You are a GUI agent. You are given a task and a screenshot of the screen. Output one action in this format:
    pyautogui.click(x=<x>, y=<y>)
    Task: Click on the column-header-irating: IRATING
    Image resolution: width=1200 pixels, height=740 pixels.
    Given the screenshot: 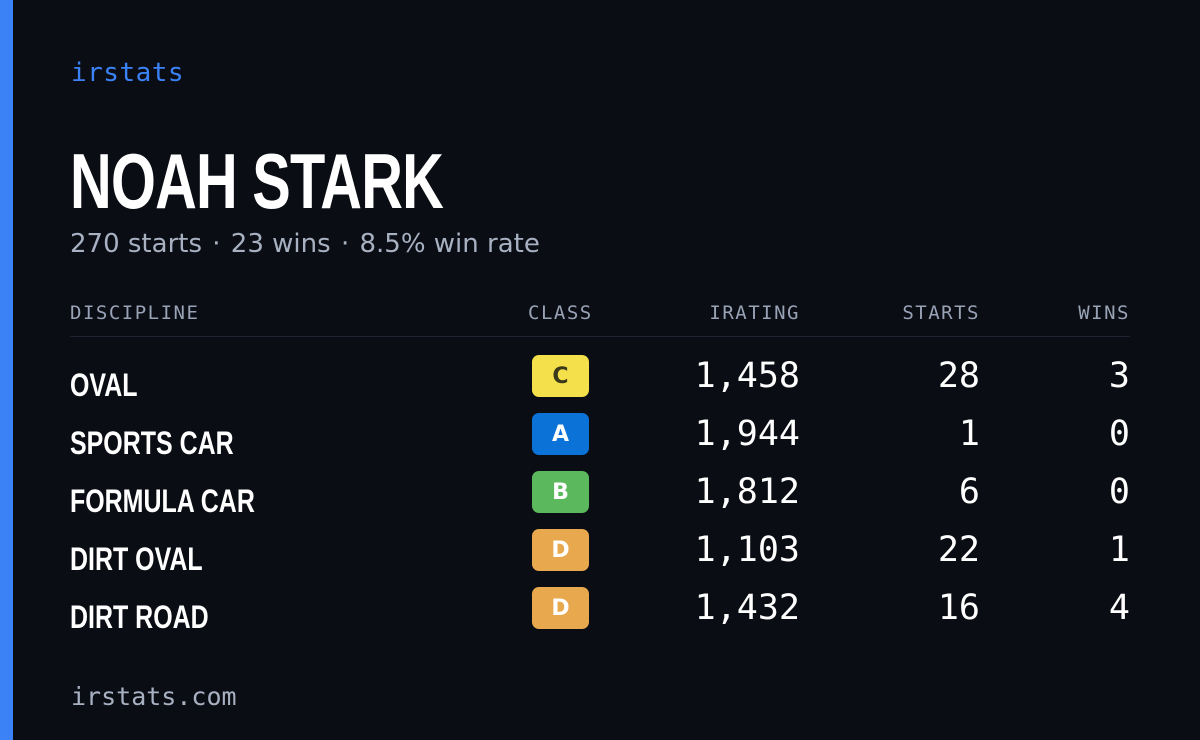 What is the action you would take?
    pyautogui.click(x=754, y=313)
    